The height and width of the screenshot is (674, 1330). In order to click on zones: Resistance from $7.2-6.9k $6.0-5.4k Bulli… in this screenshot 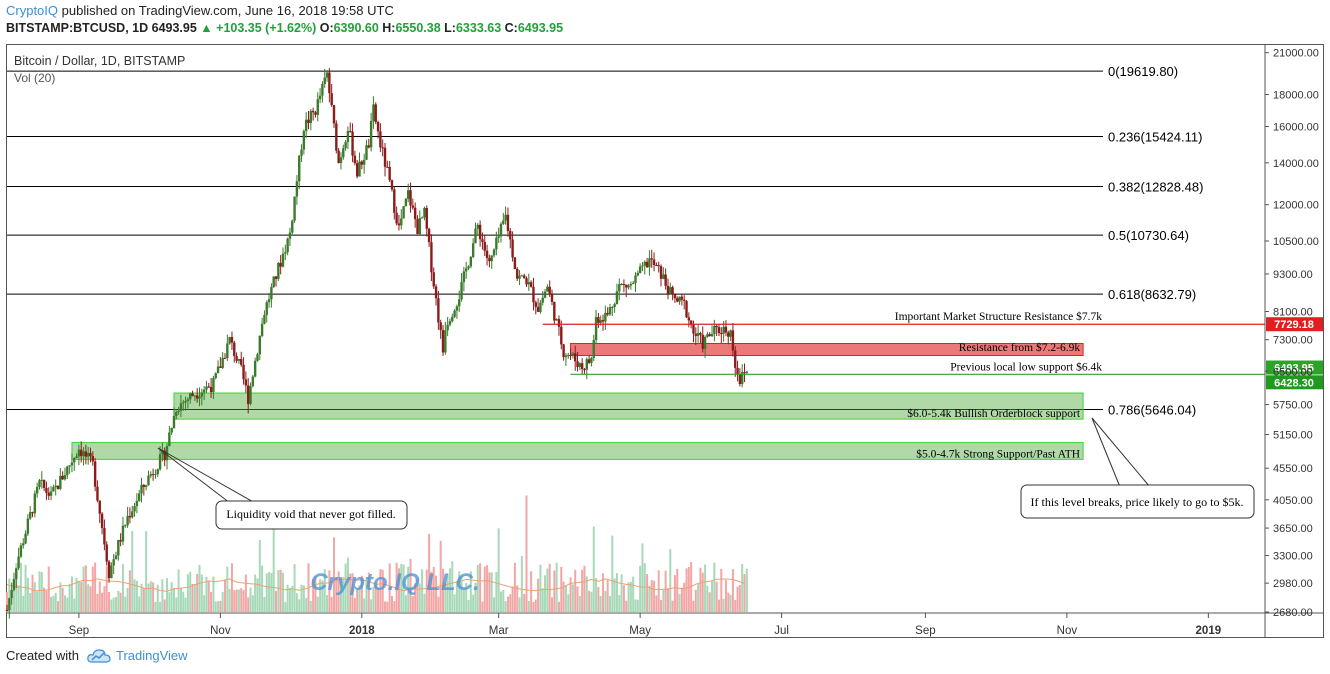, I will do `click(577, 400)`.